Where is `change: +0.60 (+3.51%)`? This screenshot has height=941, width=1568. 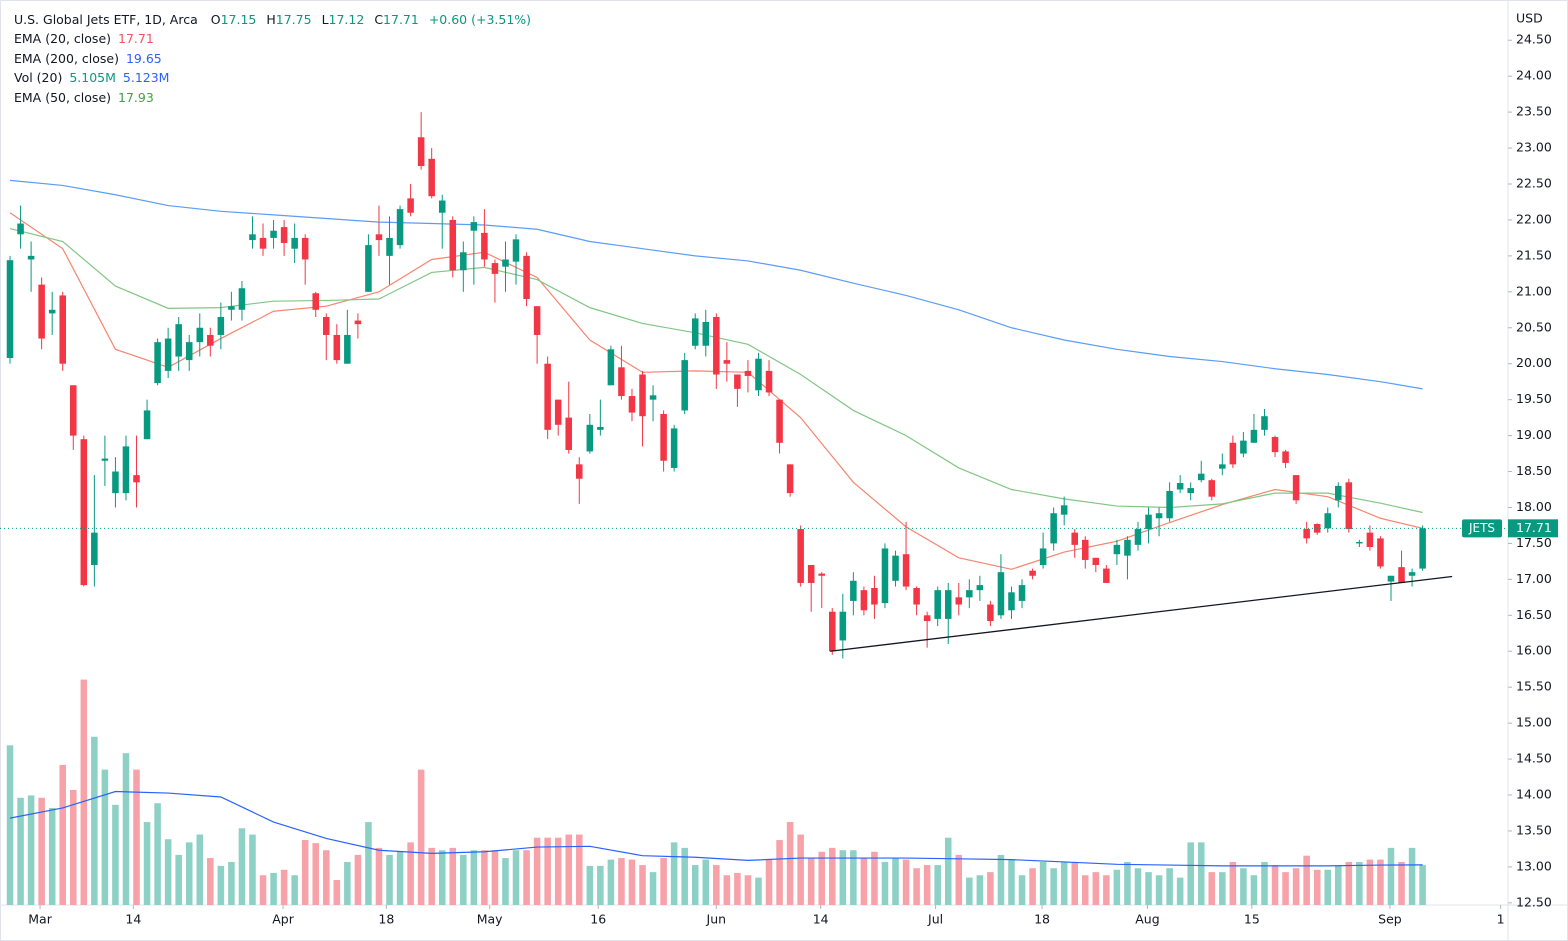 change: +0.60 (+3.51%) is located at coordinates (480, 19).